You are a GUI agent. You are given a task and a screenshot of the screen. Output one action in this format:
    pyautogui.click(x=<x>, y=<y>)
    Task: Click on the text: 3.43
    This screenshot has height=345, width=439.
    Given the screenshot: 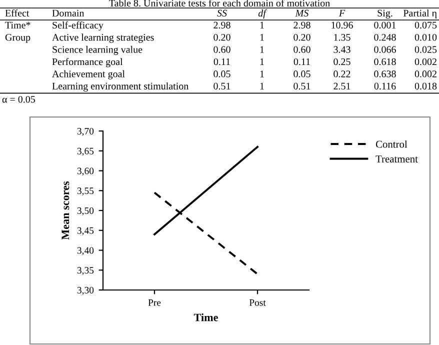 What is the action you would take?
    pyautogui.click(x=342, y=49)
    